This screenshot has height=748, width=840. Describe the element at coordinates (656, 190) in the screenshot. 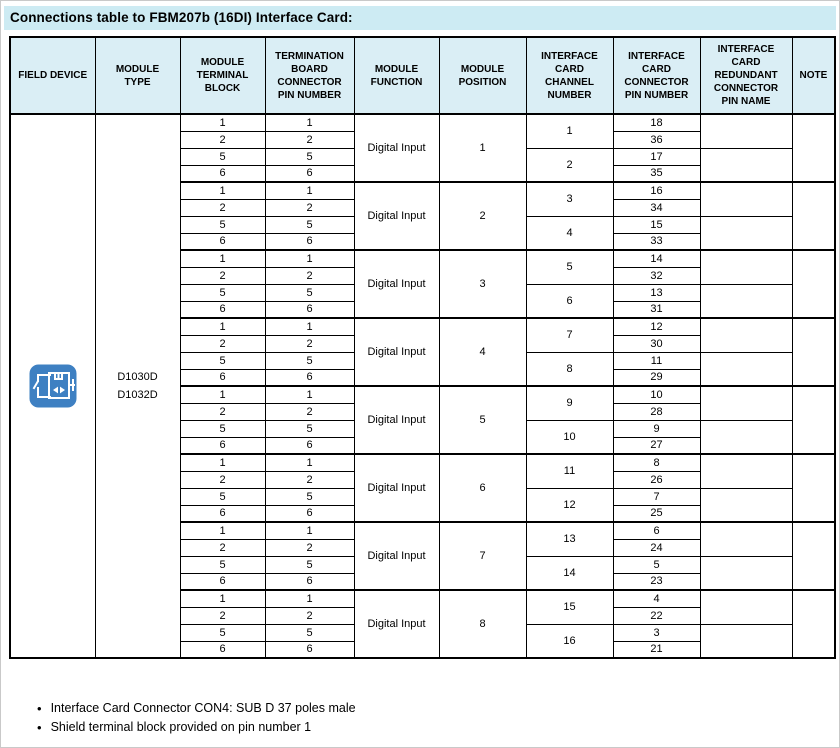

I see `connector-pin-cell: 16` at that location.